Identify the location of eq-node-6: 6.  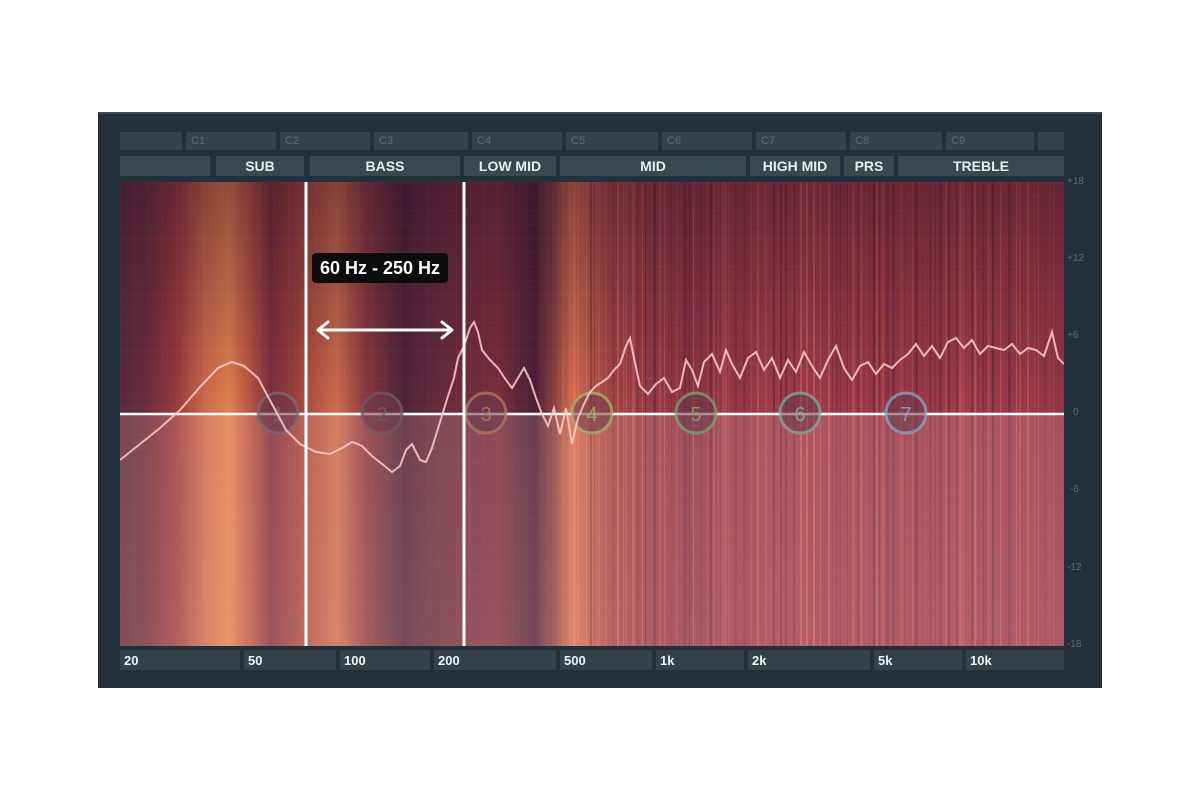
(800, 413).